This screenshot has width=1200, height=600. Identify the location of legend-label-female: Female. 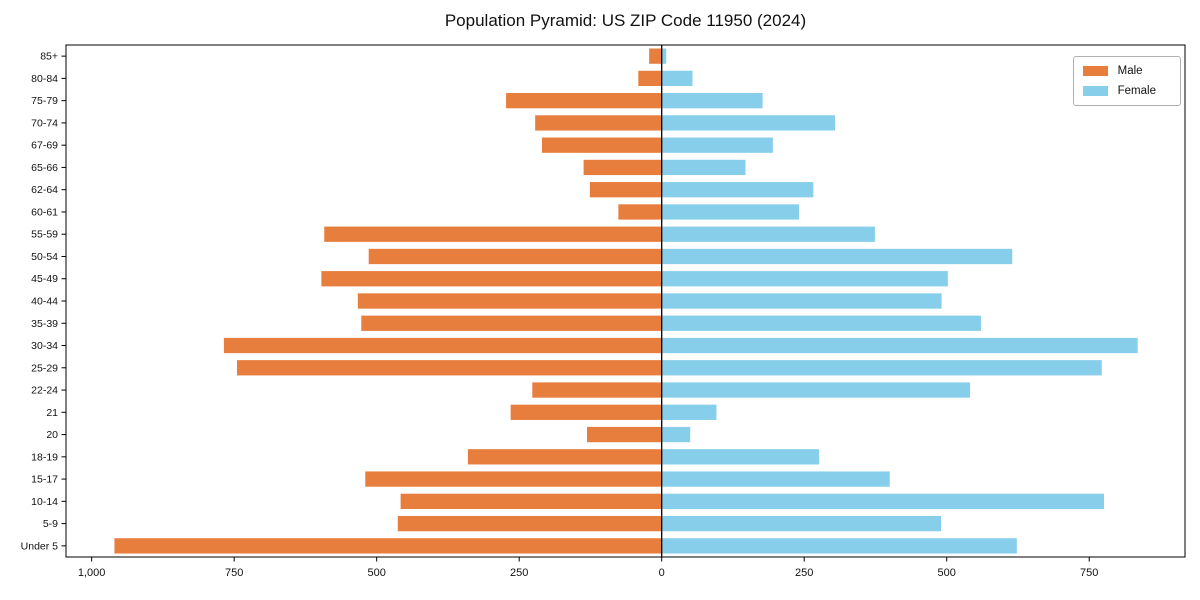
(1136, 91).